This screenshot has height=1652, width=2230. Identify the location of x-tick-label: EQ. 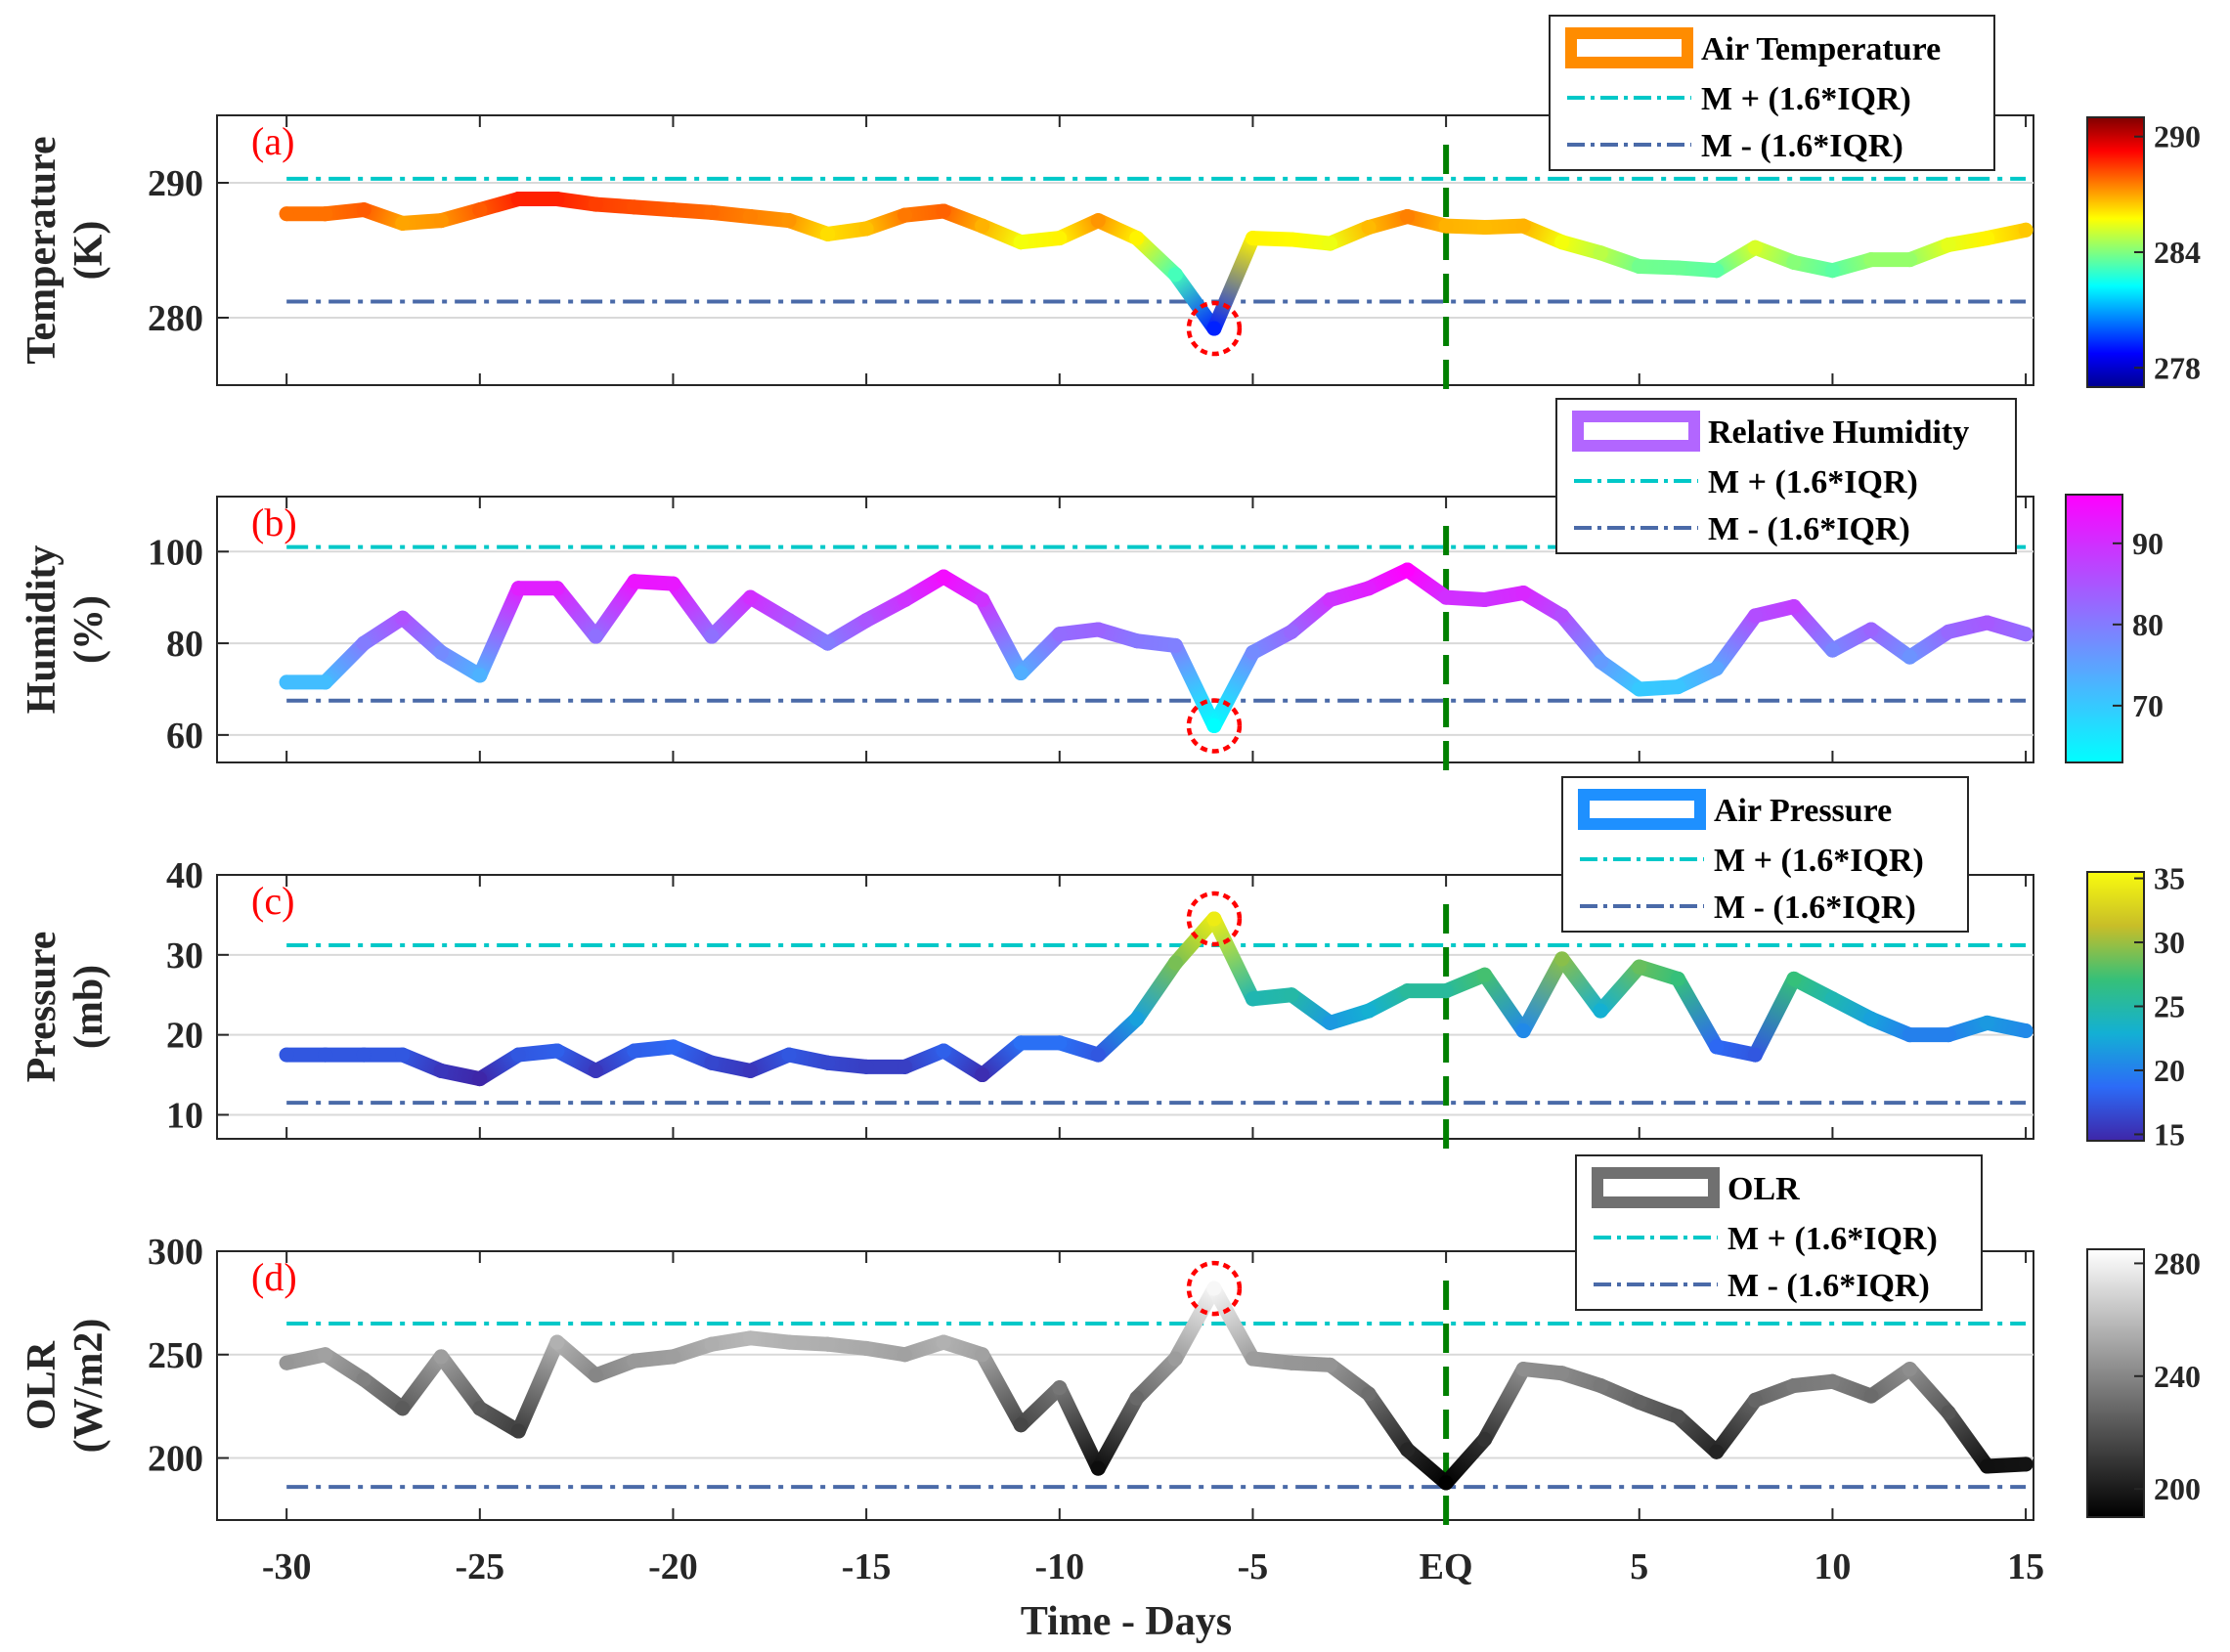
(1446, 1566).